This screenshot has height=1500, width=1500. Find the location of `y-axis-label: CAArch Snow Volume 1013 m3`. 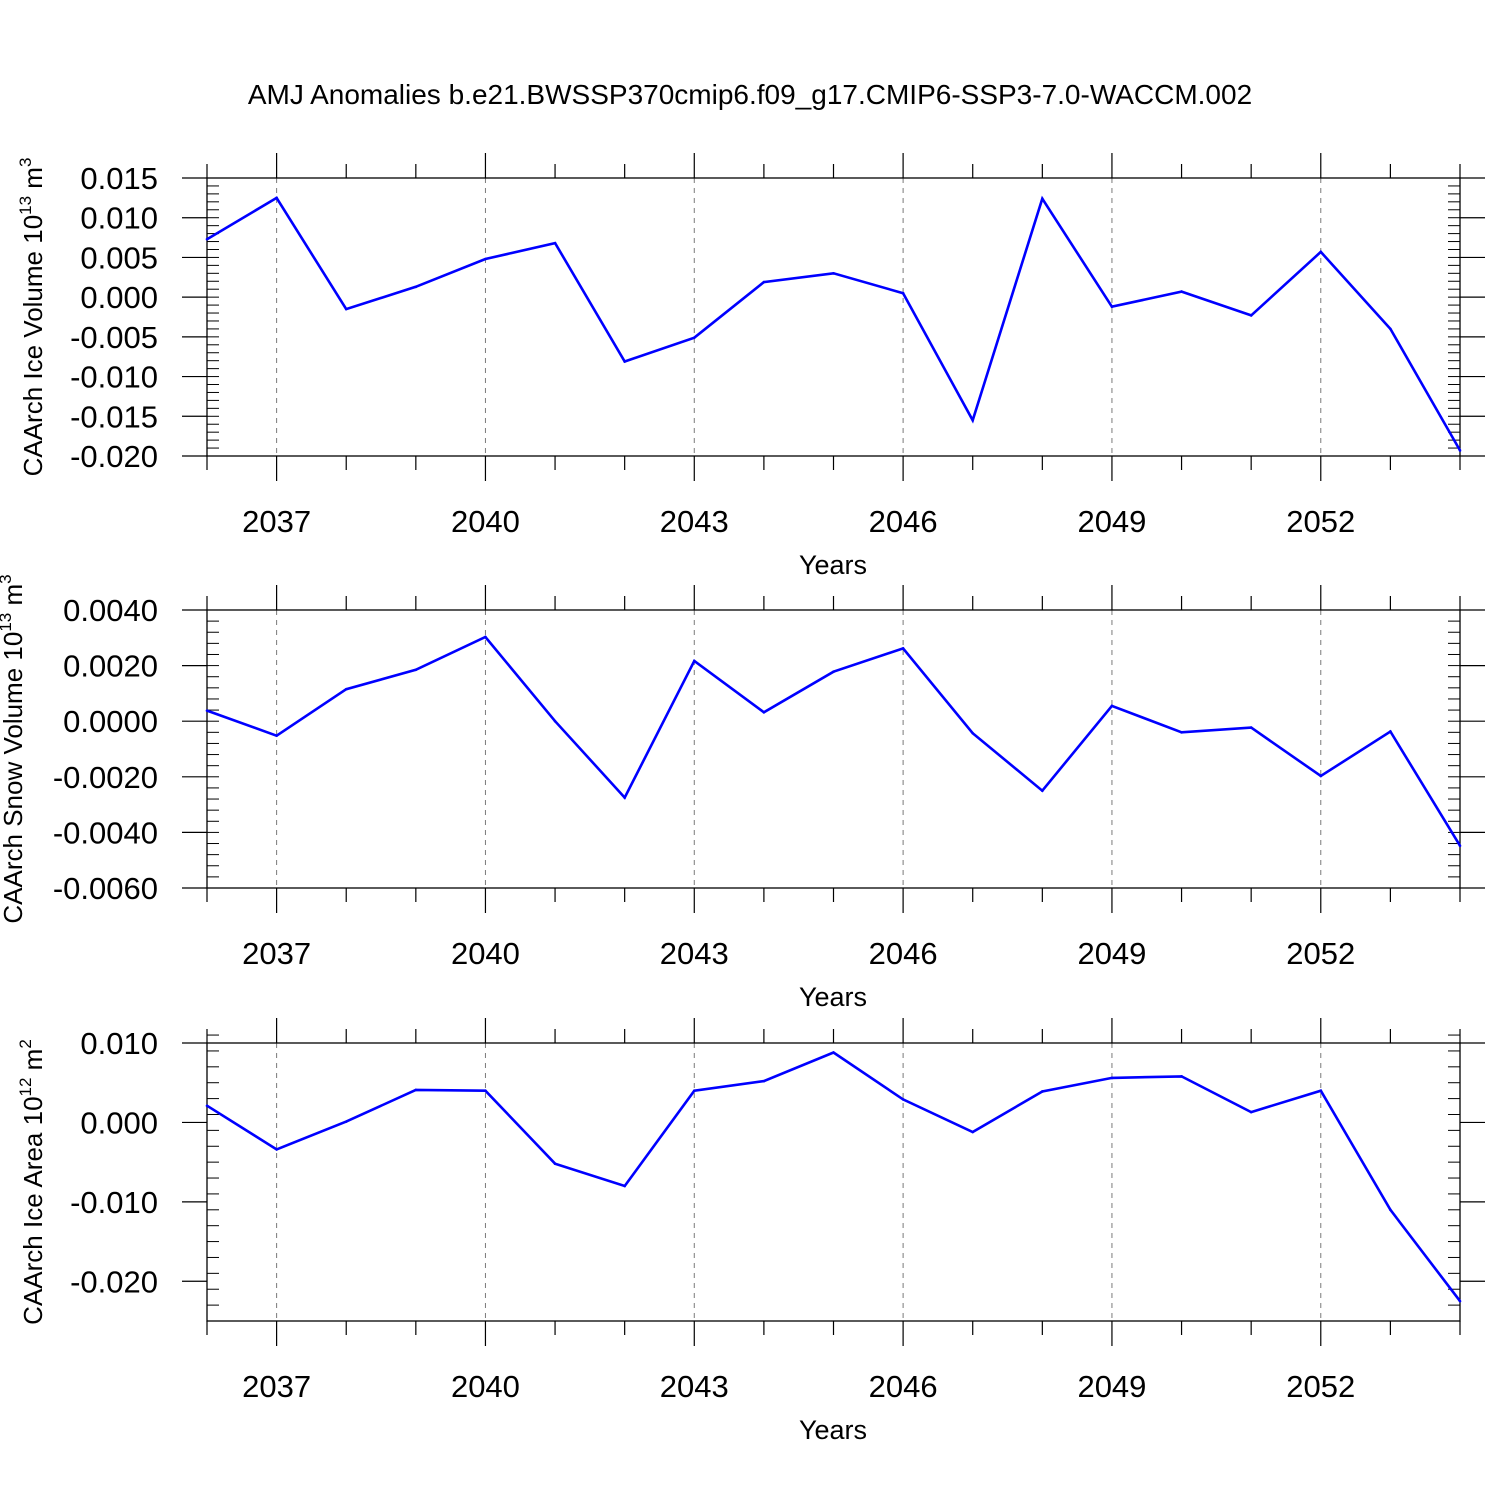

y-axis-label: CAArch Snow Volume 1013 m3 is located at coordinates (14, 748).